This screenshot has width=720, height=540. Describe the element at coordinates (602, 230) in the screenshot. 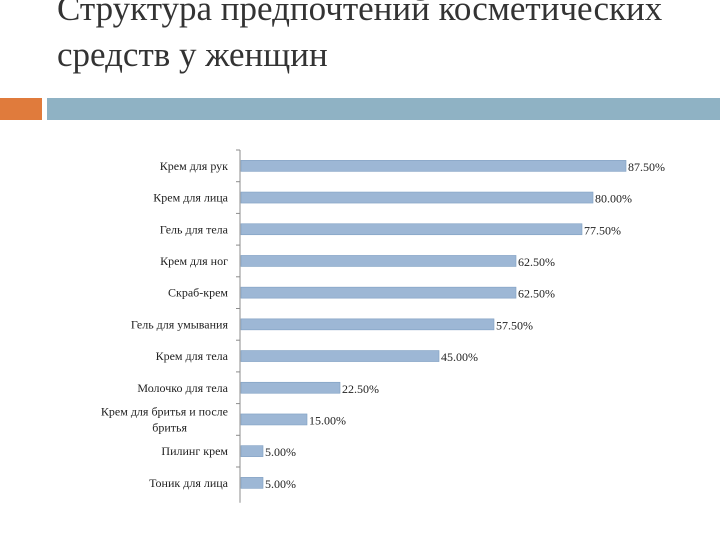

I see `value-label: 77.50%` at that location.